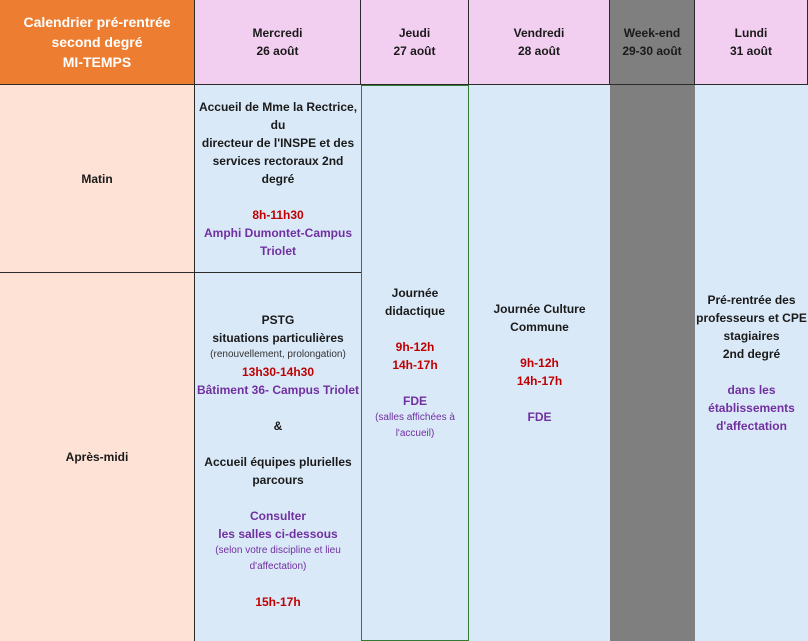 This screenshot has height=641, width=808. I want to click on welcome-text-line-1: Accueil de Mme la Rectrice, du, so click(278, 115).